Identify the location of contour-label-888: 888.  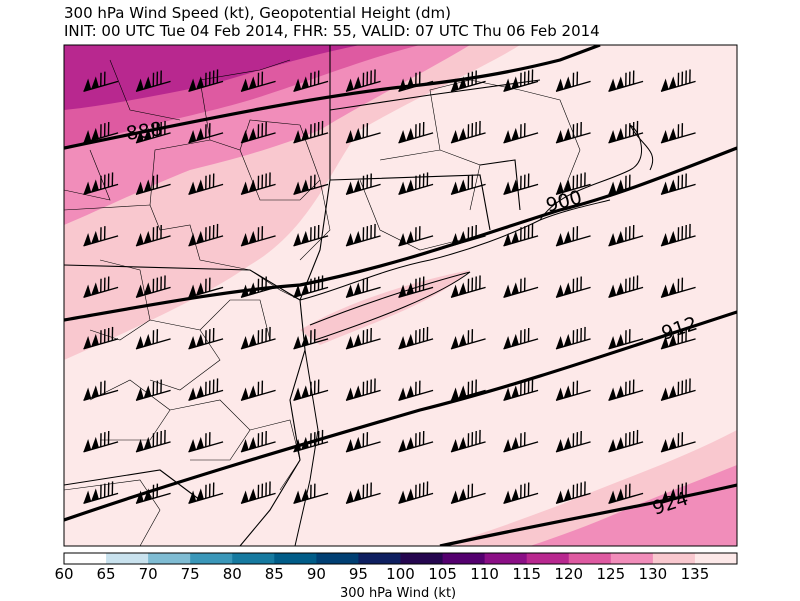
(144, 131).